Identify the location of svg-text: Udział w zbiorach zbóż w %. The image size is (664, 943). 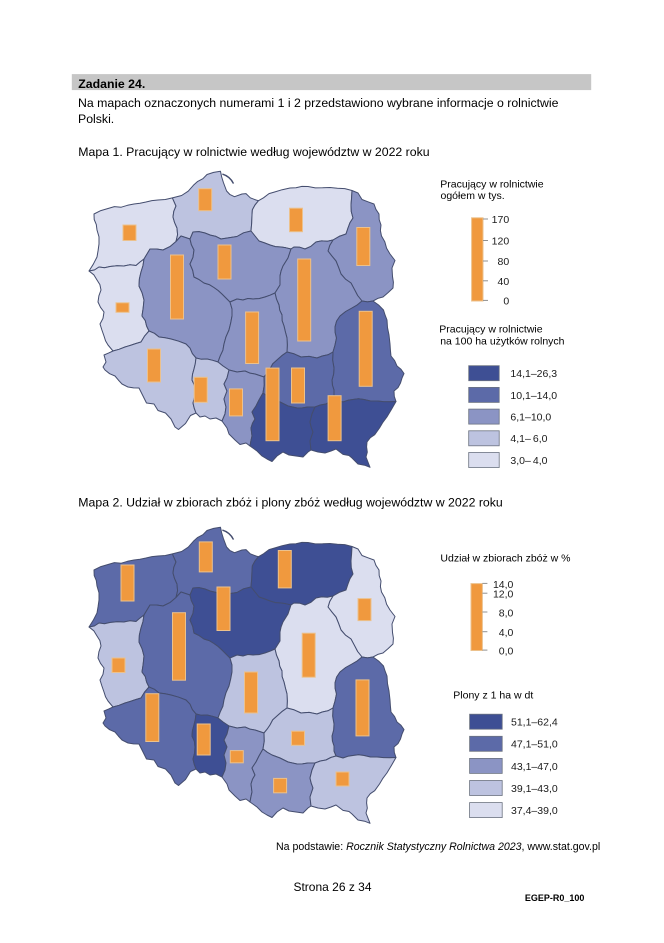
(505, 559).